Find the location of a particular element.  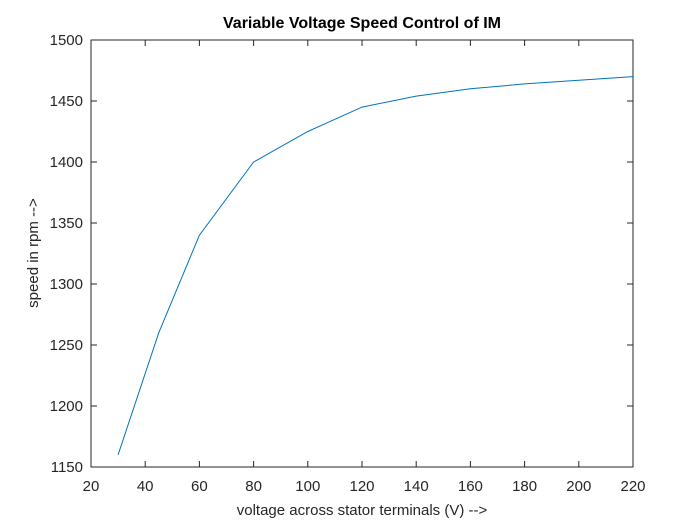

y-axis-label: speed in rpm --> is located at coordinates (33, 253).